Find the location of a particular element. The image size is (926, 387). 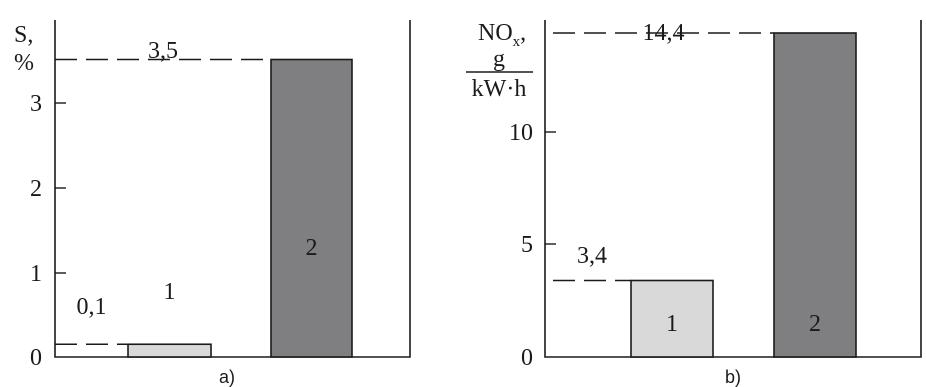

chart-b-ylabel-no: NO is located at coordinates (495, 33).